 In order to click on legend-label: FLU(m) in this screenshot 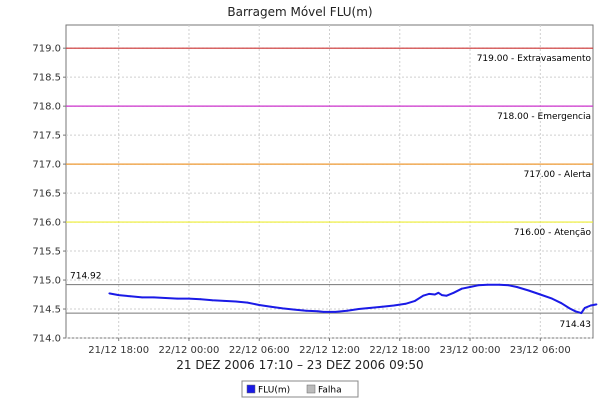, I will do `click(274, 391)`.